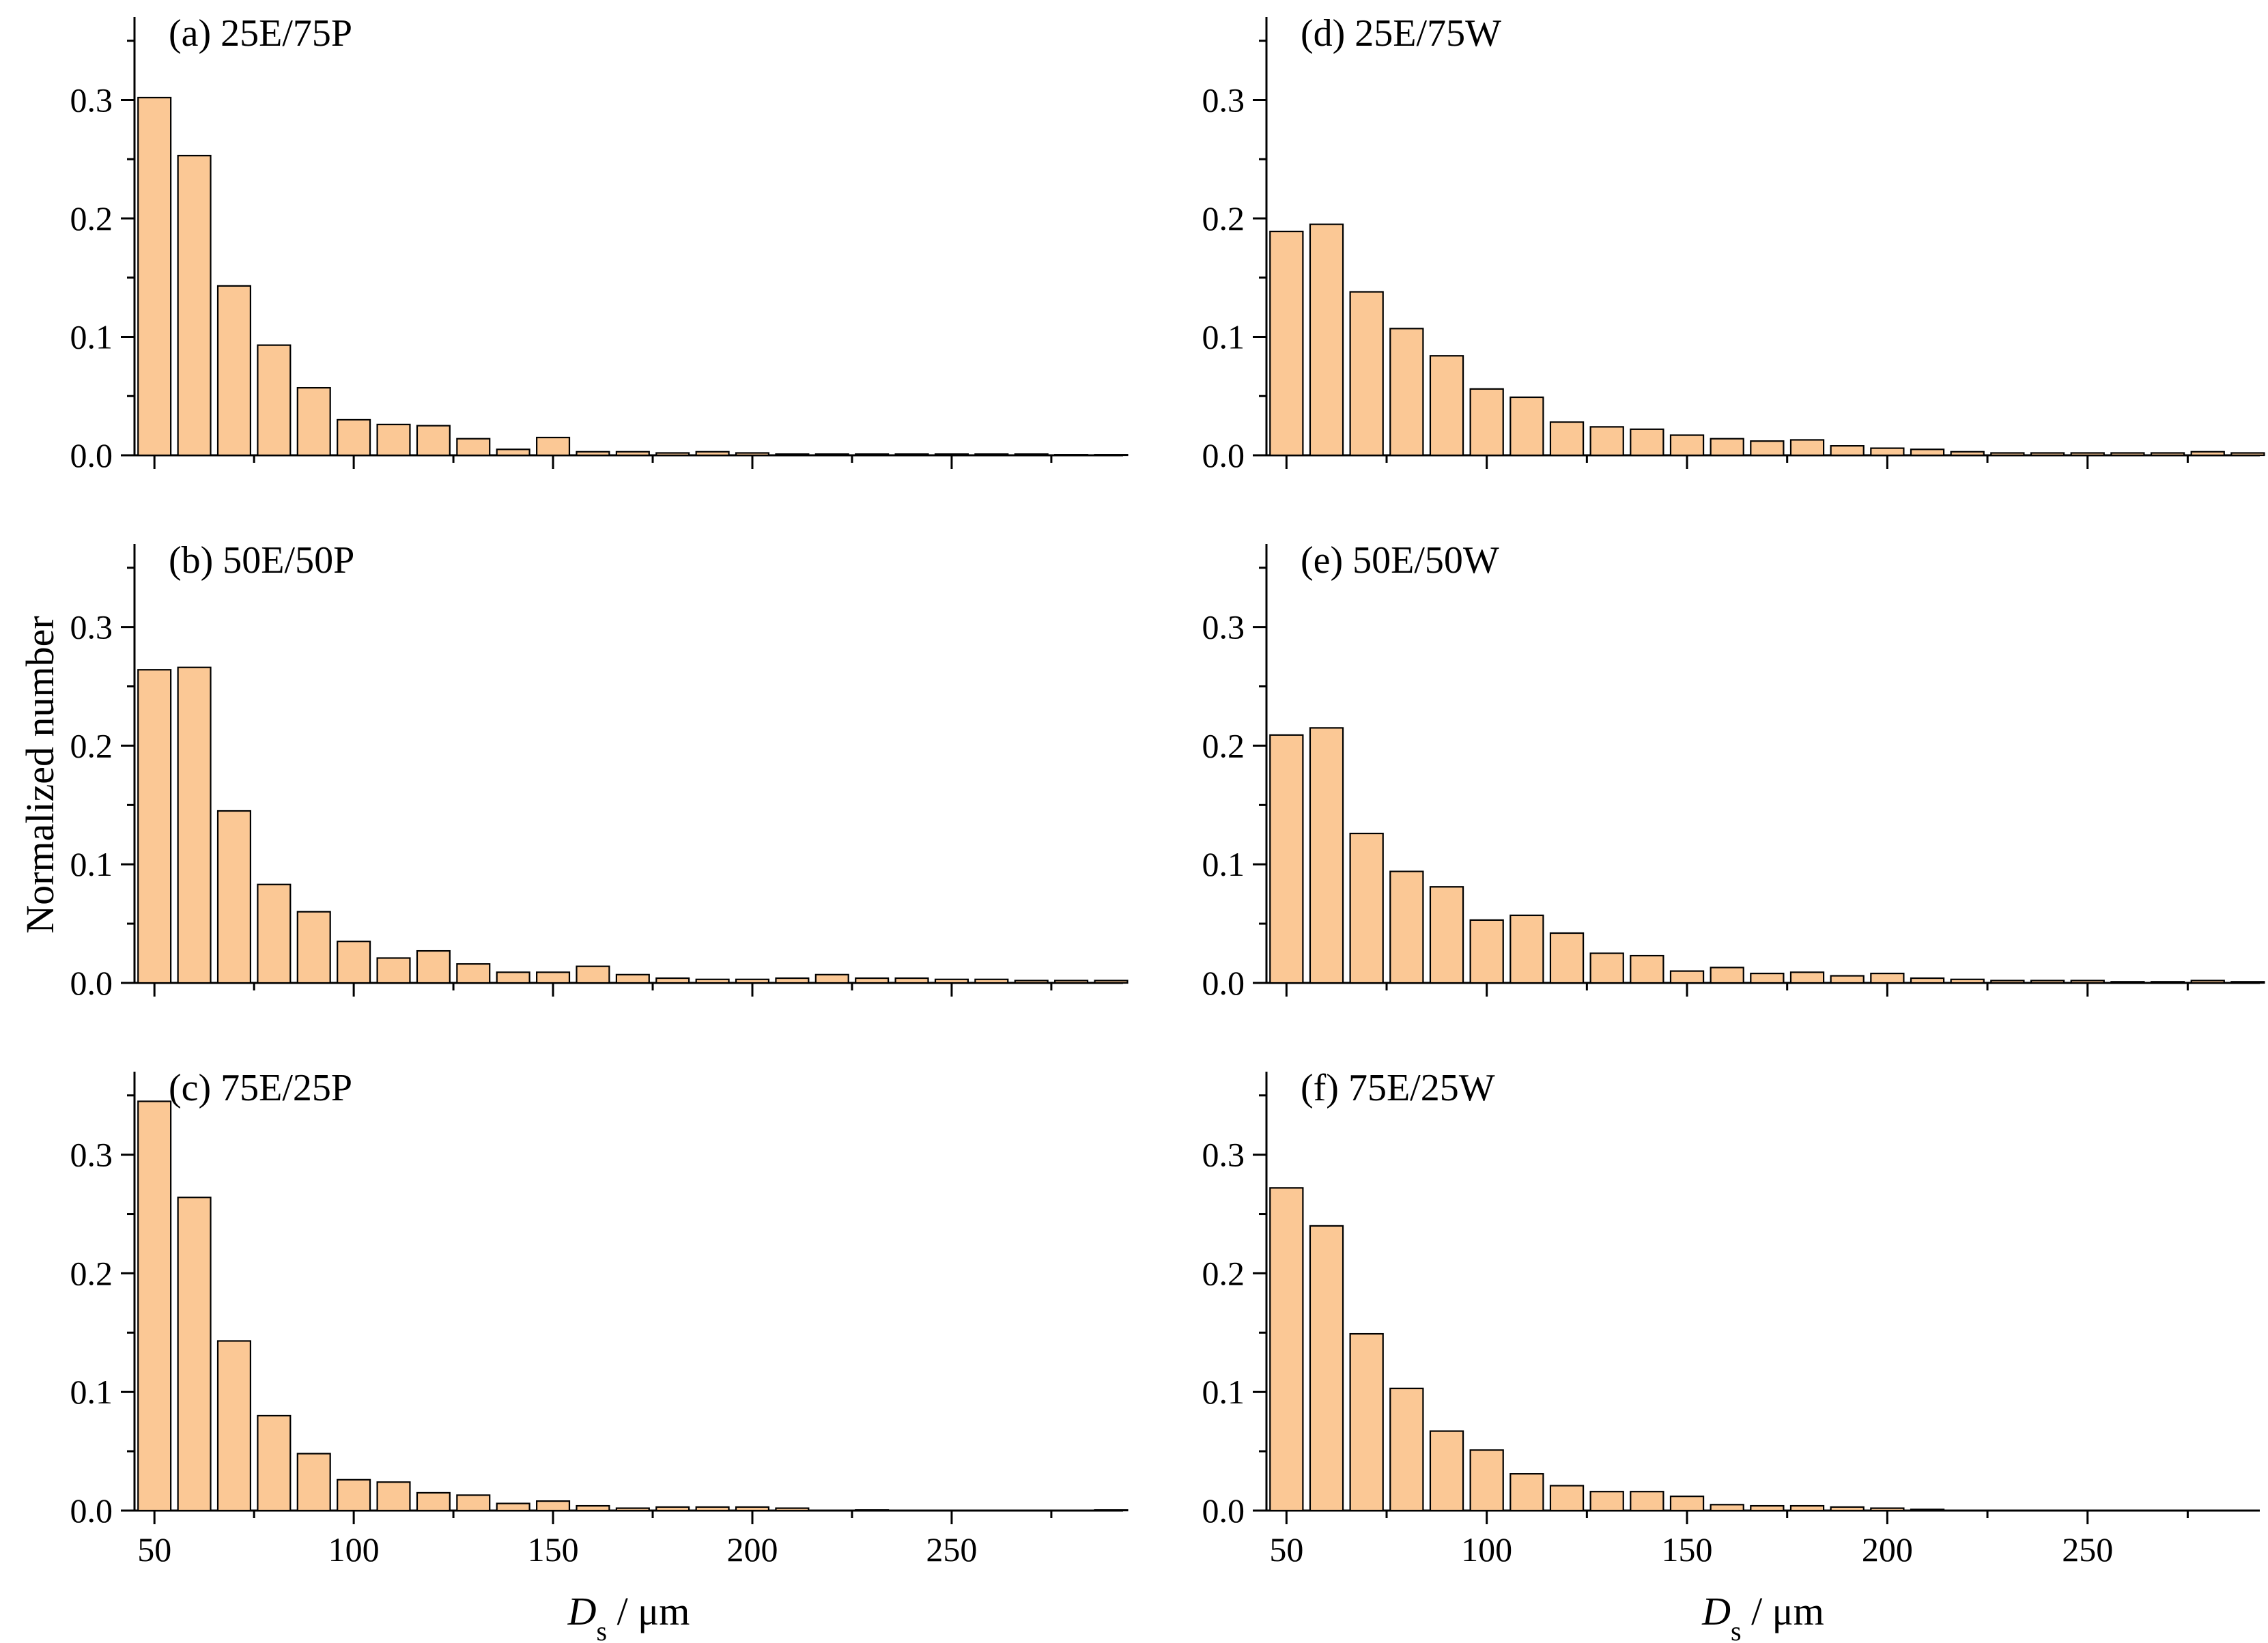 Image resolution: width=2268 pixels, height=1643 pixels. I want to click on x-tick-label: 50, so click(154, 1550).